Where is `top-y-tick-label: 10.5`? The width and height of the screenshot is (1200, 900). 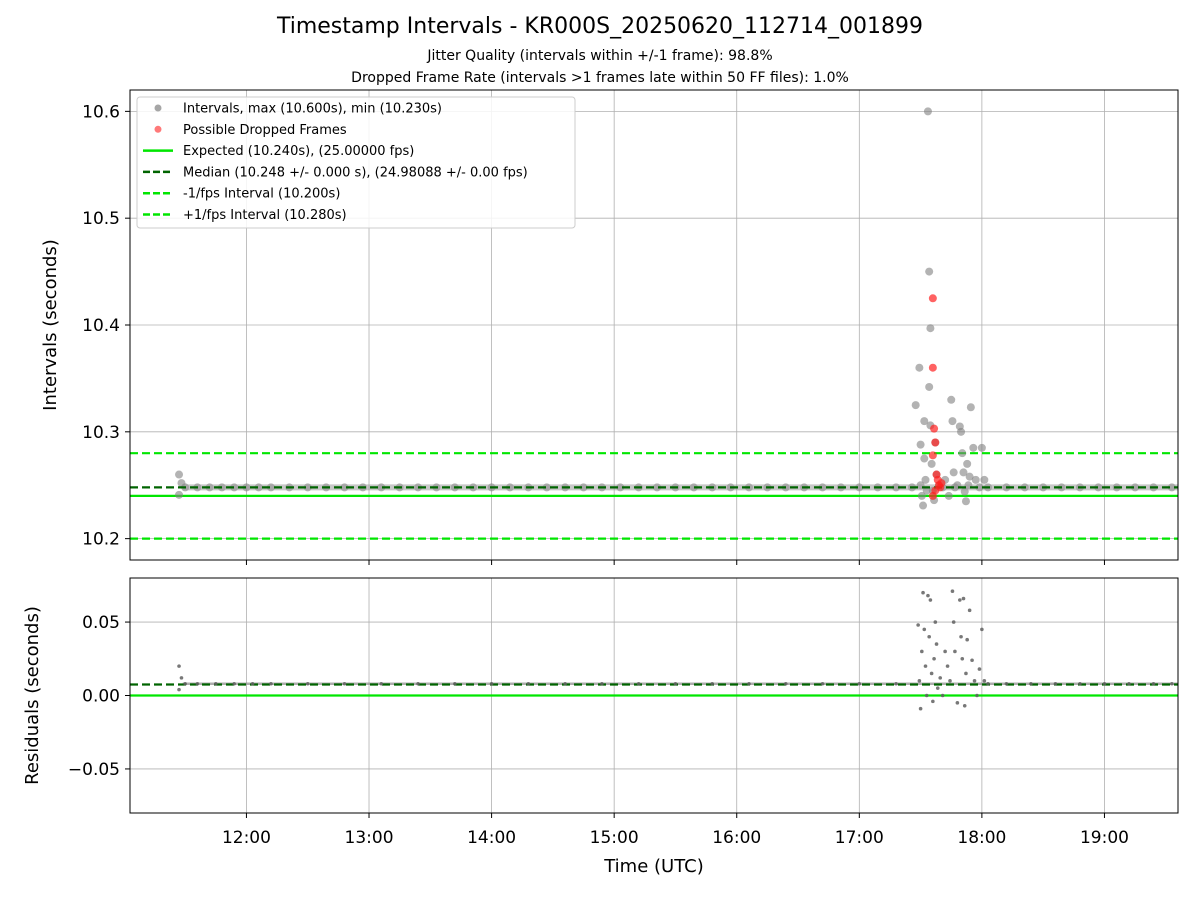
top-y-tick-label: 10.5 is located at coordinates (101, 219).